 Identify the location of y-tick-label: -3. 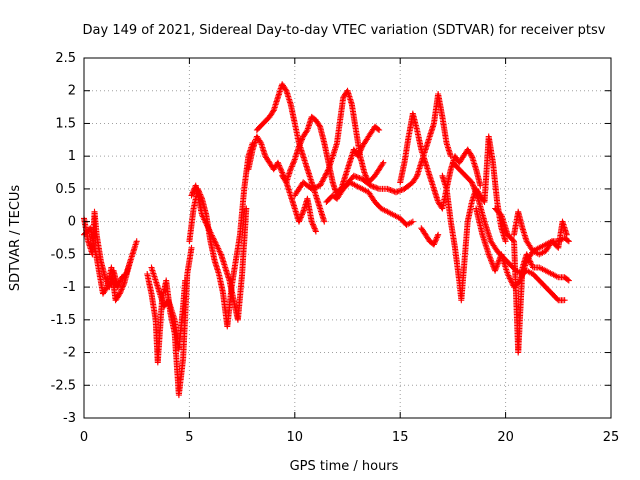
(69, 418).